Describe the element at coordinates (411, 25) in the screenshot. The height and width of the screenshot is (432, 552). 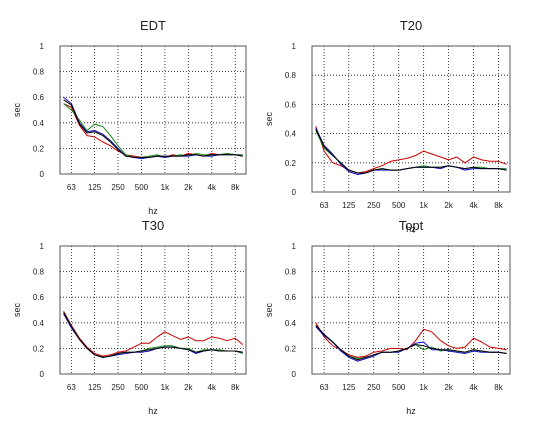
I see `chart-title: T20` at that location.